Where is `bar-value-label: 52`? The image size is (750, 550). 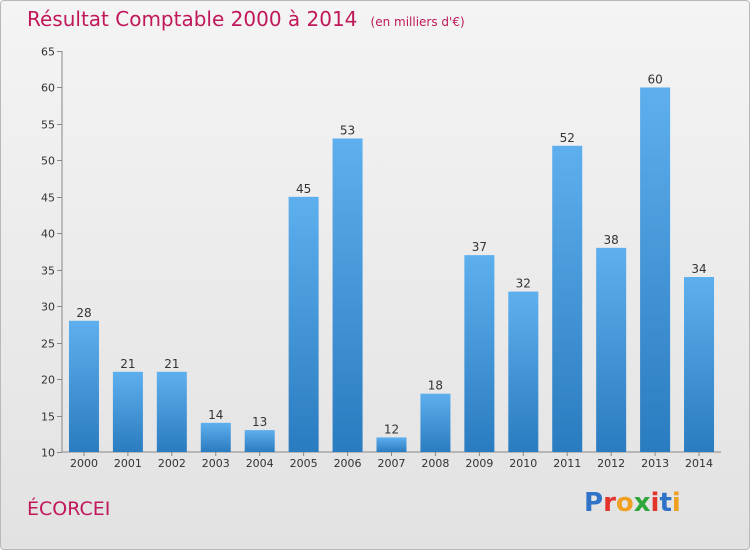 bar-value-label: 52 is located at coordinates (567, 138).